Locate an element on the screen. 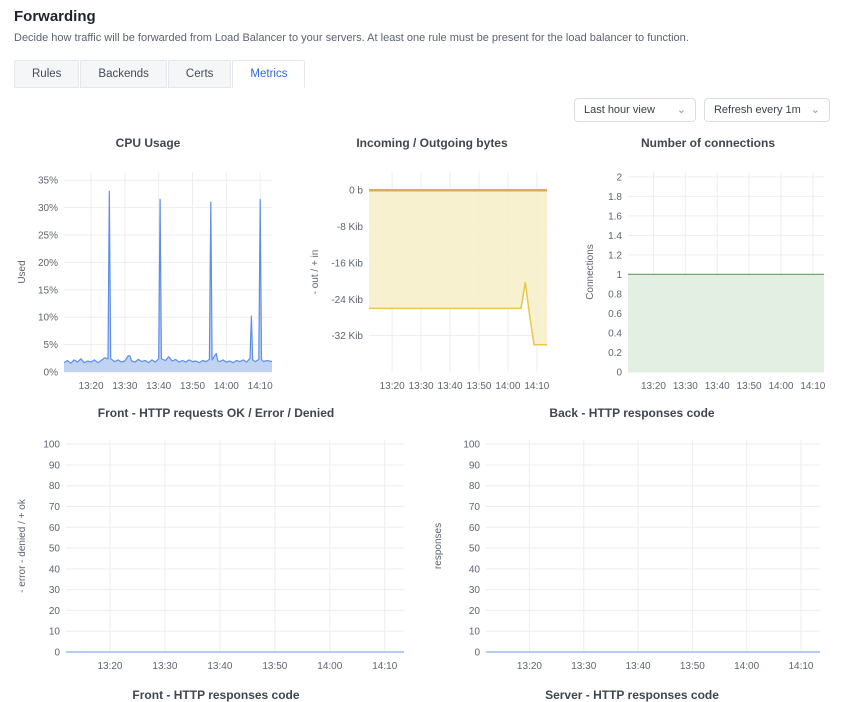 The width and height of the screenshot is (848, 702). svg-text: 25% is located at coordinates (48, 236).